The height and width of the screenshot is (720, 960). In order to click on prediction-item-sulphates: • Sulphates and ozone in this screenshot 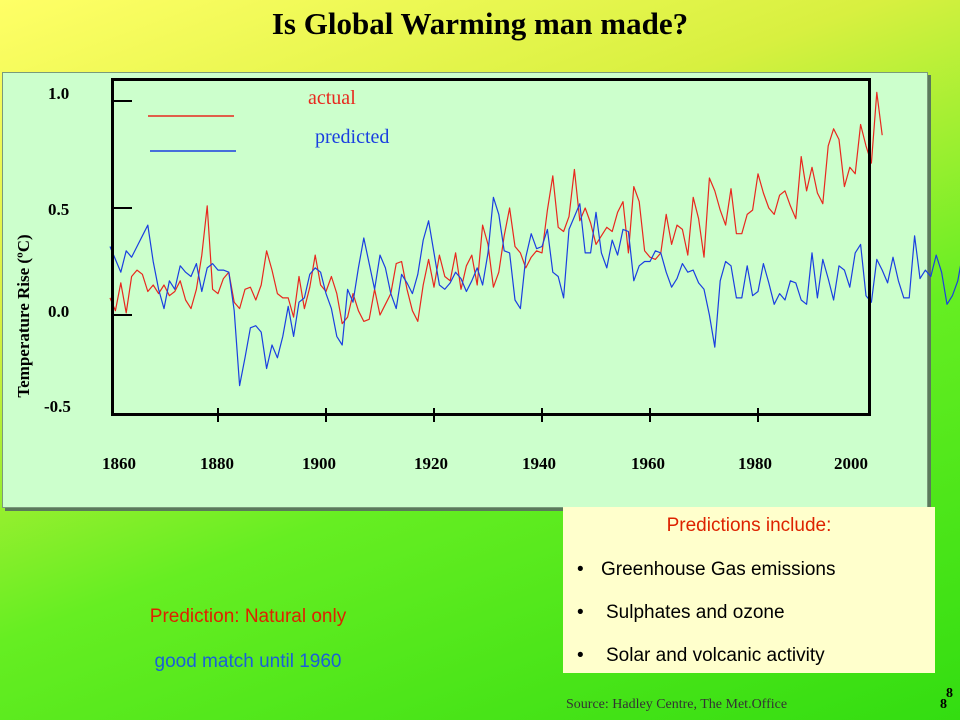, I will do `click(681, 613)`.